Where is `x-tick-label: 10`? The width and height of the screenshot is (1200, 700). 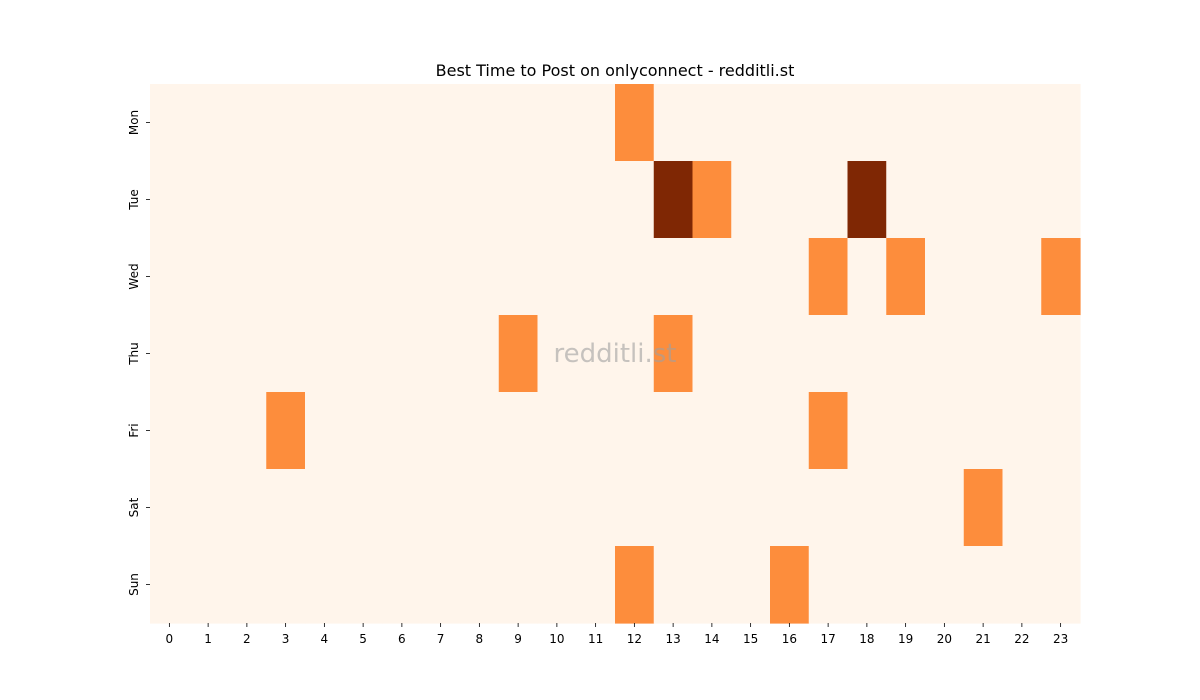
x-tick-label: 10 is located at coordinates (556, 639).